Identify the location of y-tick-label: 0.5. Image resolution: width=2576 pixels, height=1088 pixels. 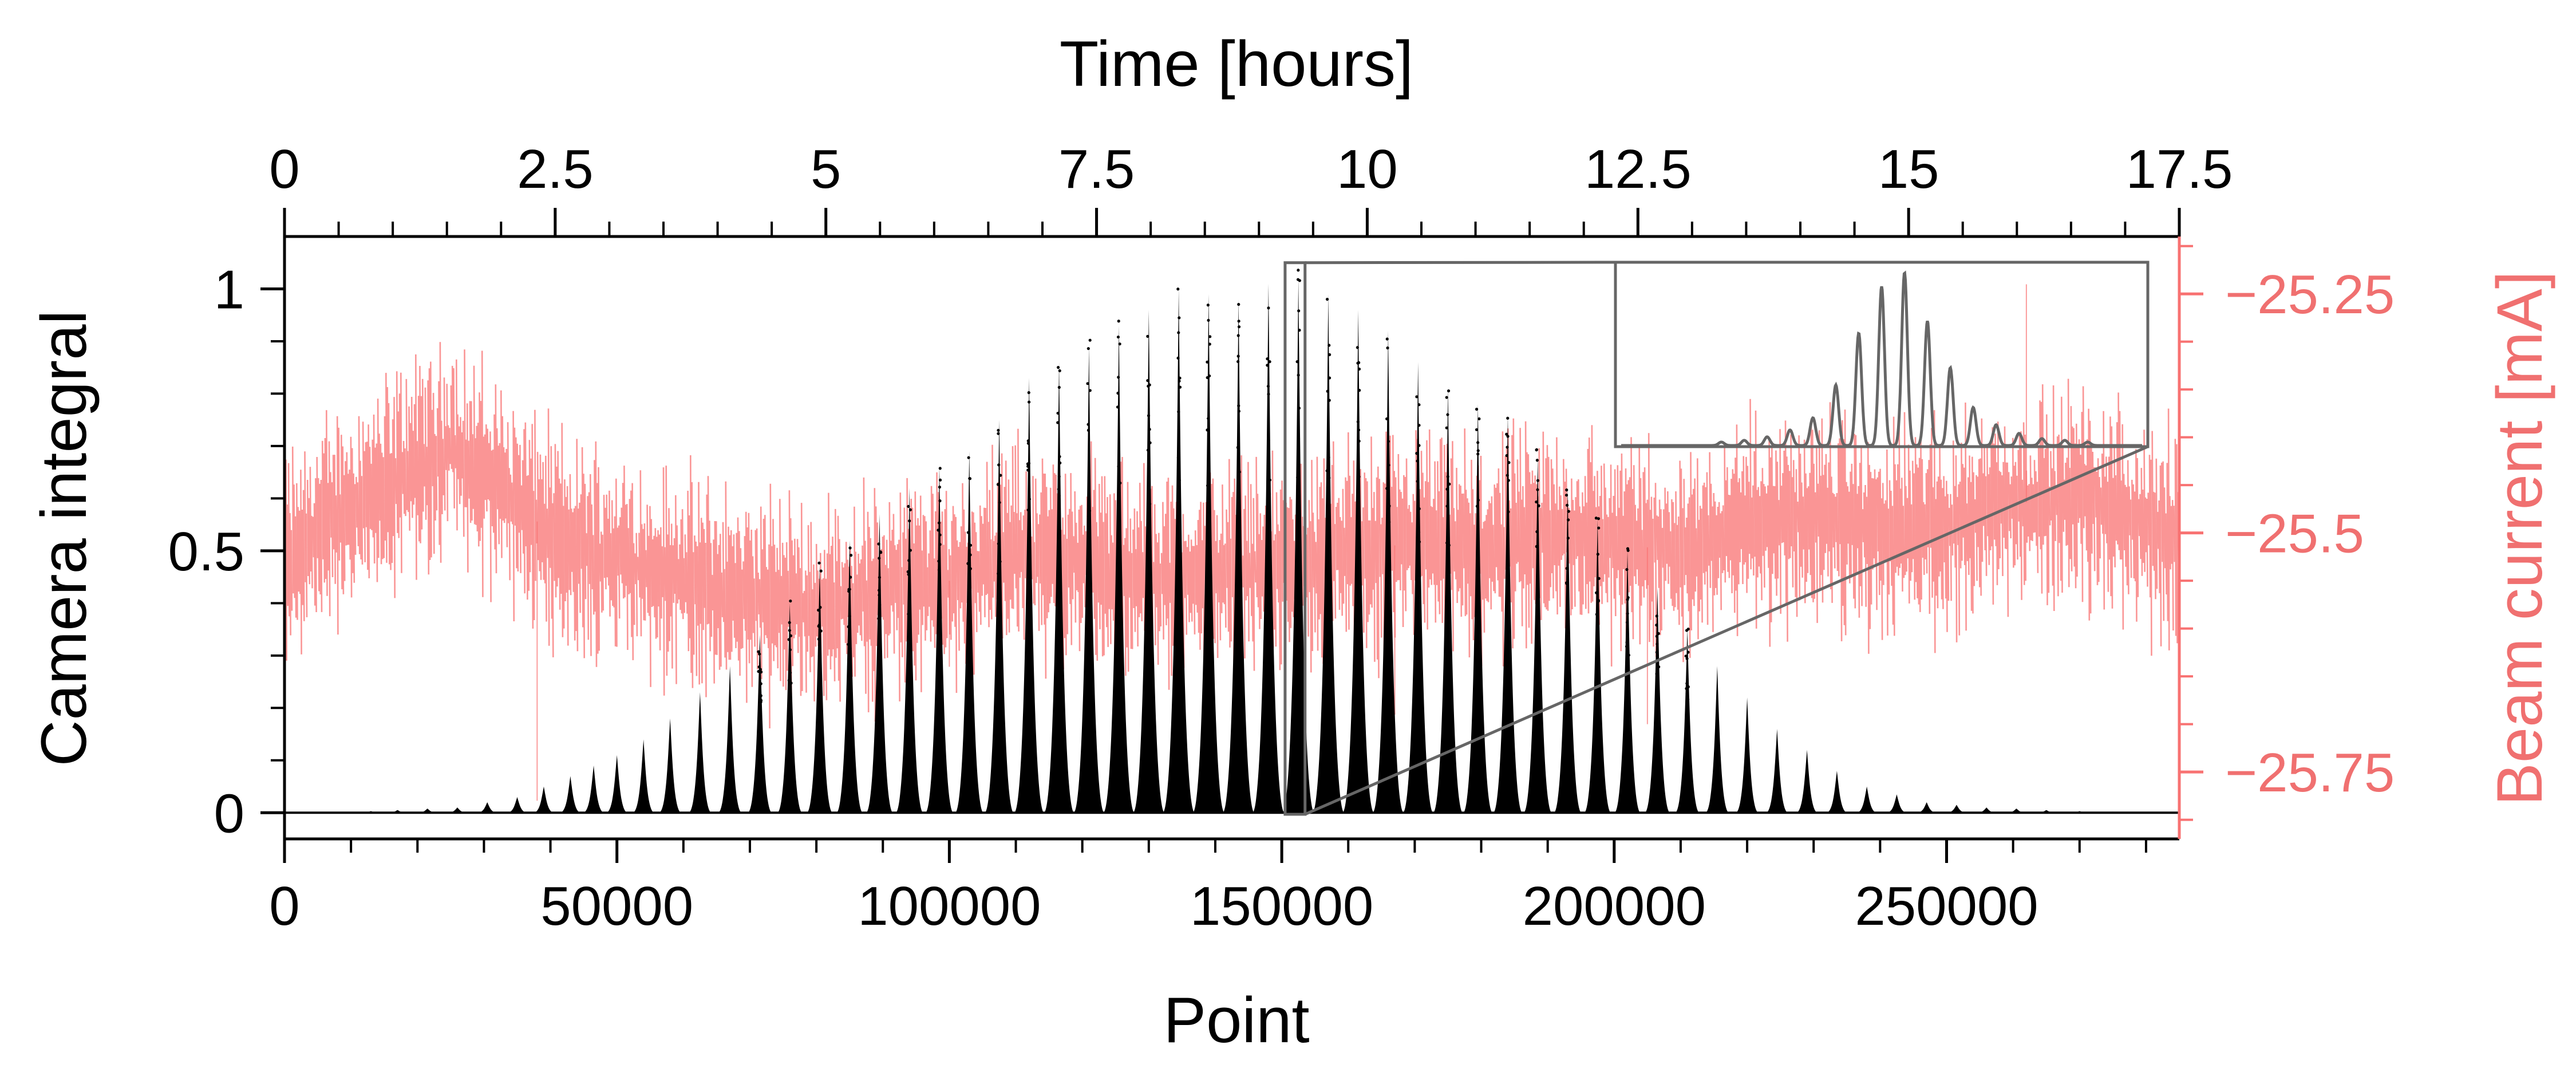
(206, 551).